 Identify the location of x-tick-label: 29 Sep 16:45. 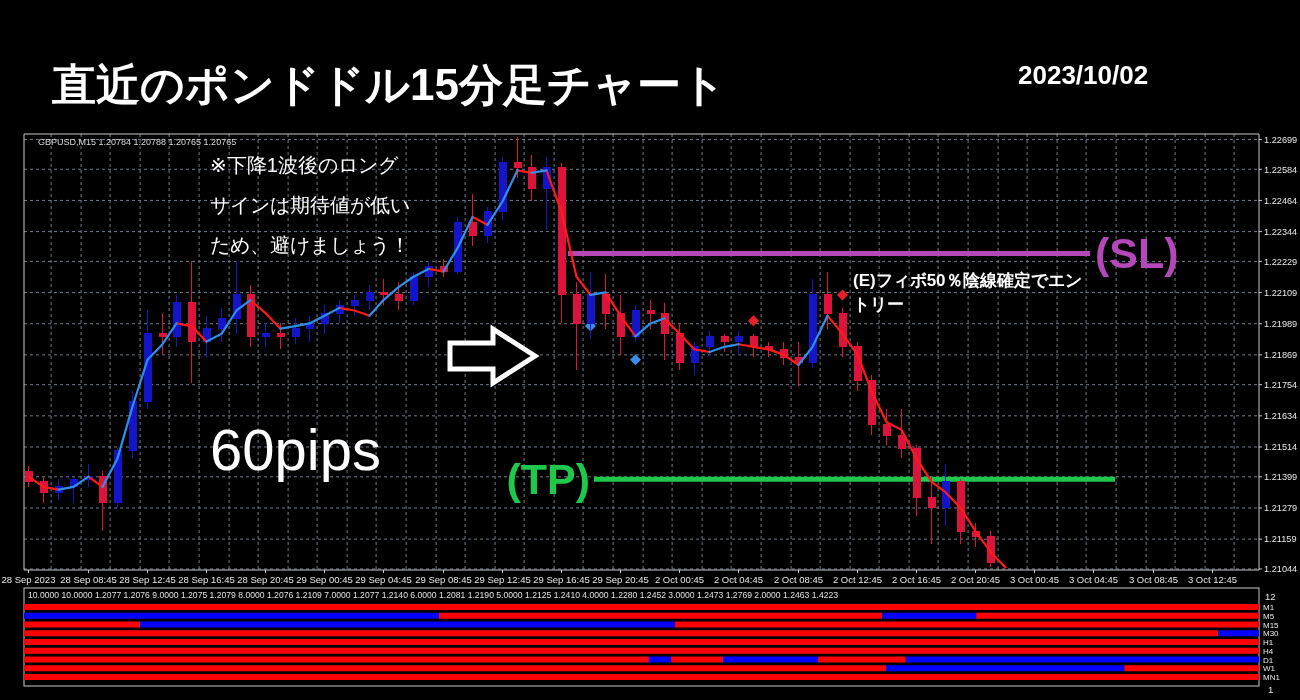
(561, 579).